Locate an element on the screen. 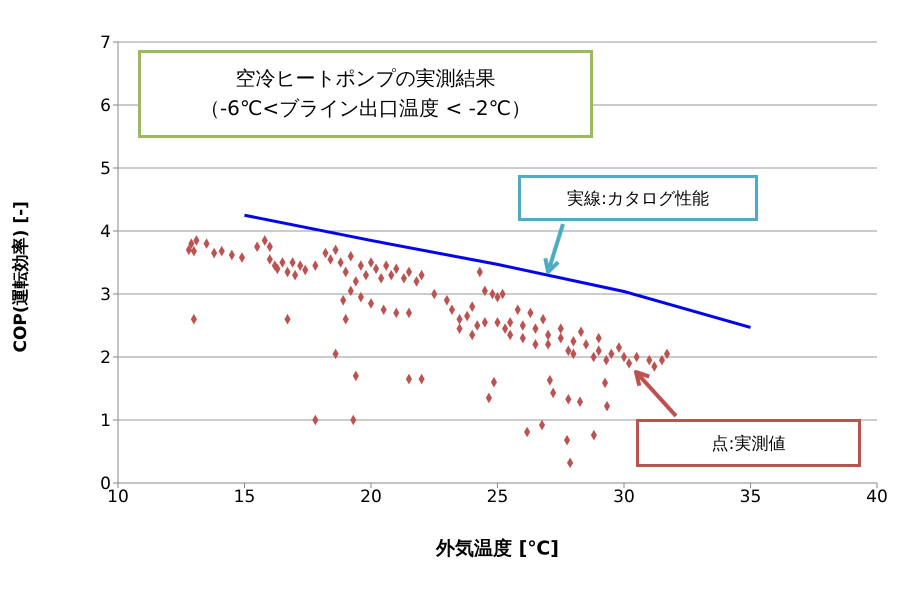 The image size is (904, 603). y-tick-label: 3 is located at coordinates (105, 295).